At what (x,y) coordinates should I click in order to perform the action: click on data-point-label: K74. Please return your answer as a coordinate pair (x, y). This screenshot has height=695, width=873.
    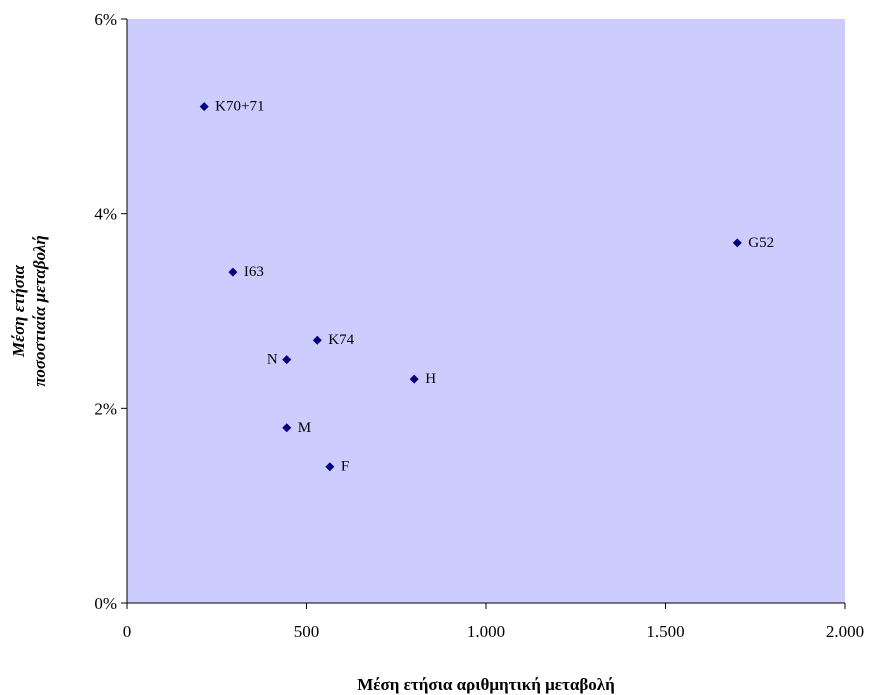
    Looking at the image, I should click on (341, 340).